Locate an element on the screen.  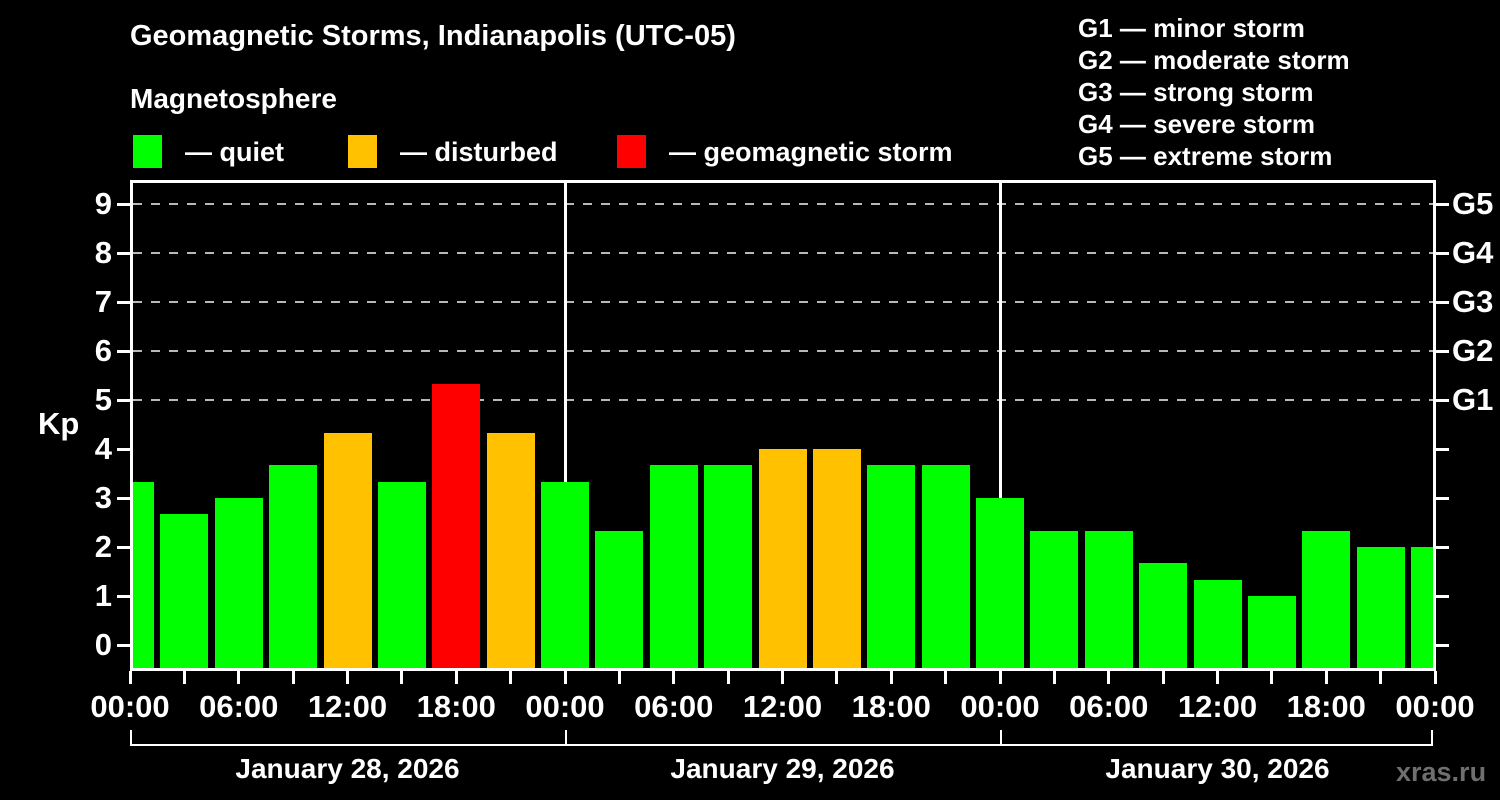
day-divider is located at coordinates (565, 425).